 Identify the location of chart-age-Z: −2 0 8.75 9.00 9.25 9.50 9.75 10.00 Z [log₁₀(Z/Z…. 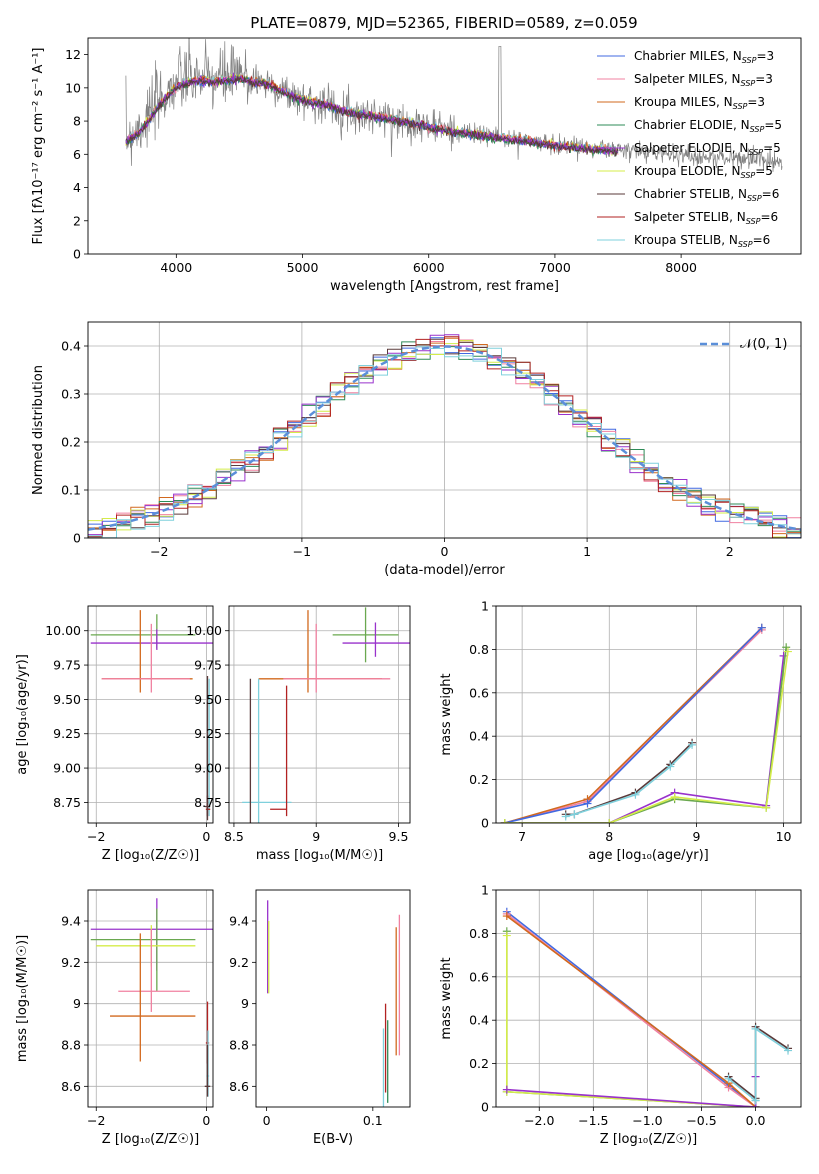
(114, 734).